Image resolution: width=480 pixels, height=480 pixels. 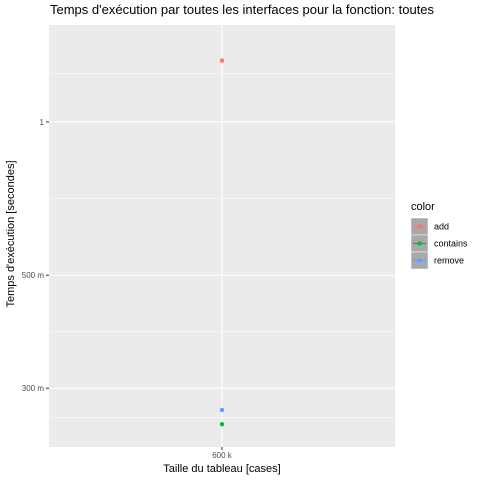 I want to click on data-point-contains, so click(x=222, y=424).